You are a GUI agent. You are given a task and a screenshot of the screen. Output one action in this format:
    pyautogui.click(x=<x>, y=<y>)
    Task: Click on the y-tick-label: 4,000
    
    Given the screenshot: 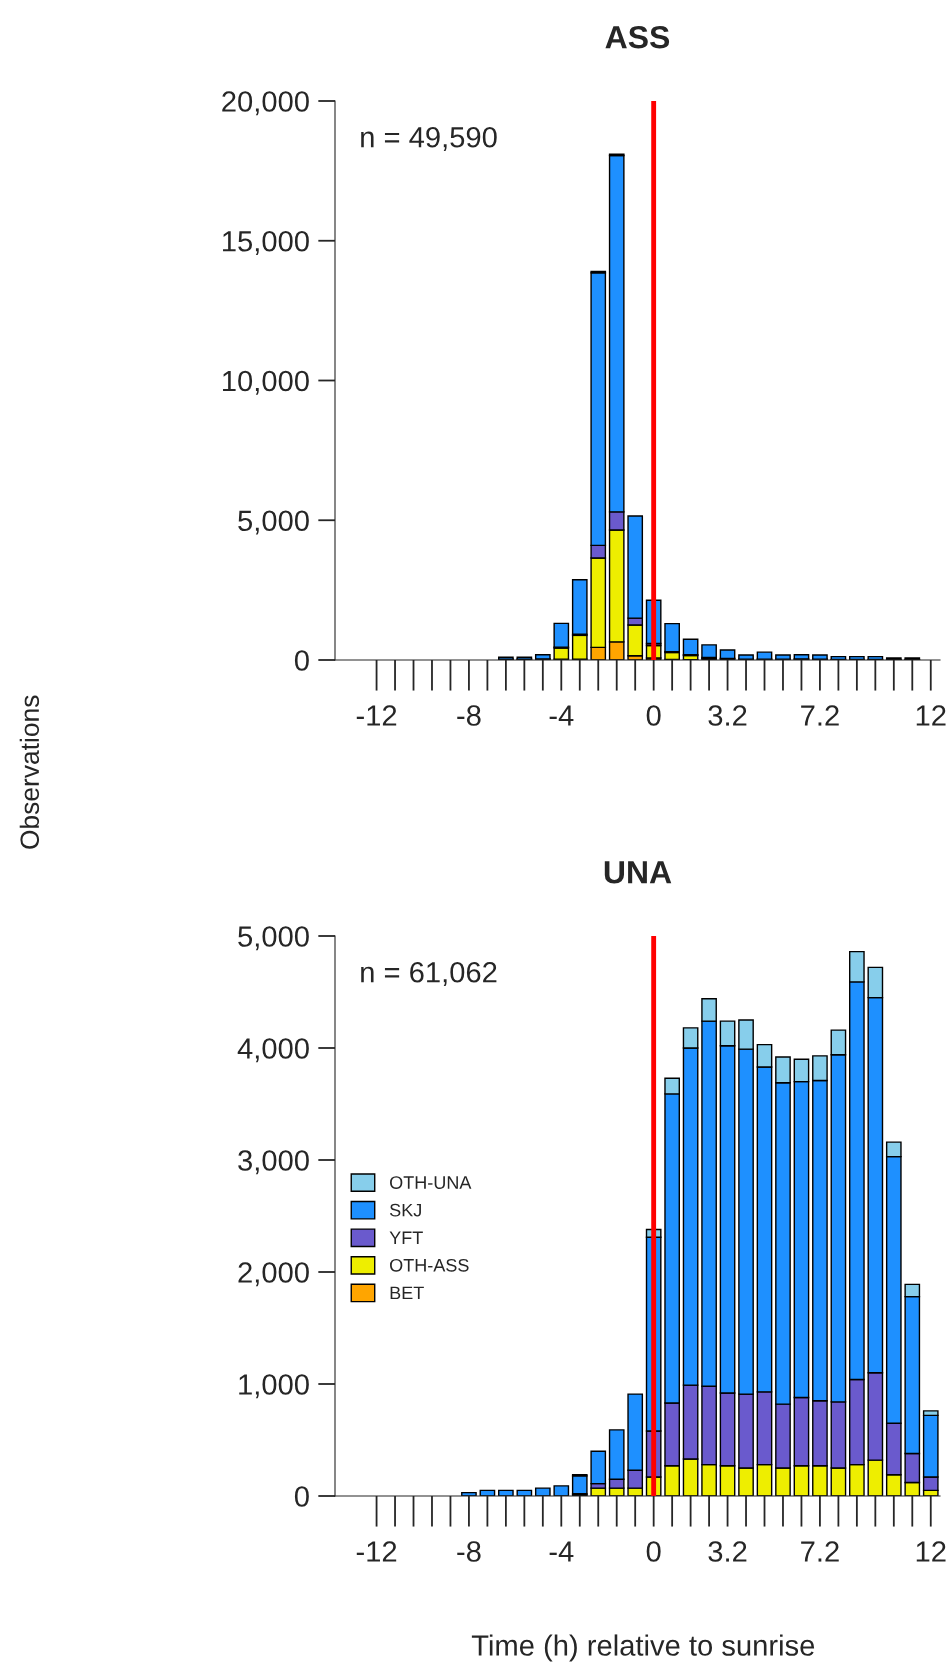 What is the action you would take?
    pyautogui.click(x=273, y=1050)
    